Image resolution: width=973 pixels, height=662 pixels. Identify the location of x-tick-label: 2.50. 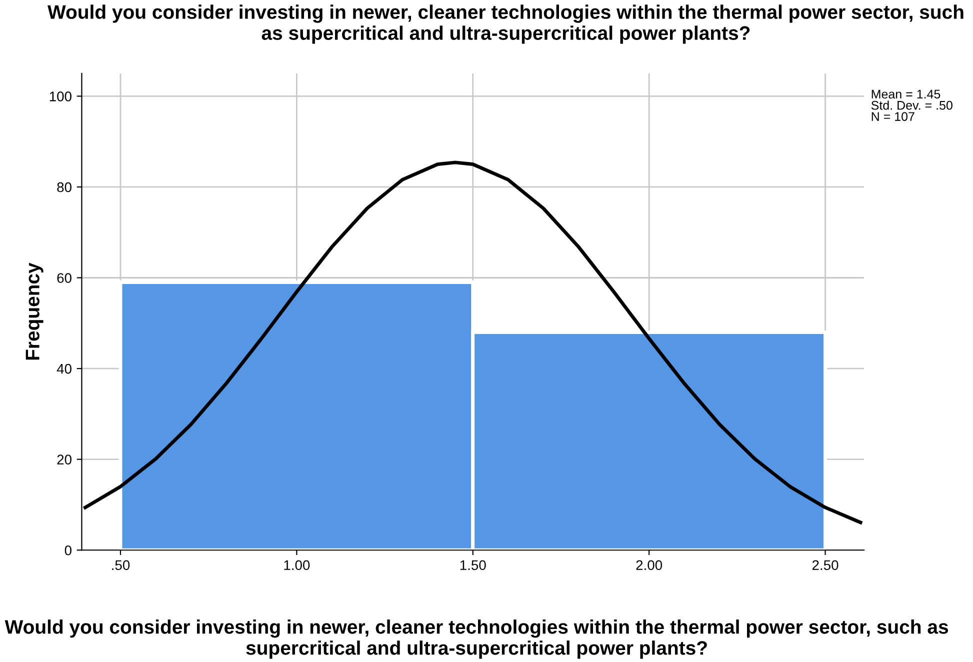
(825, 565).